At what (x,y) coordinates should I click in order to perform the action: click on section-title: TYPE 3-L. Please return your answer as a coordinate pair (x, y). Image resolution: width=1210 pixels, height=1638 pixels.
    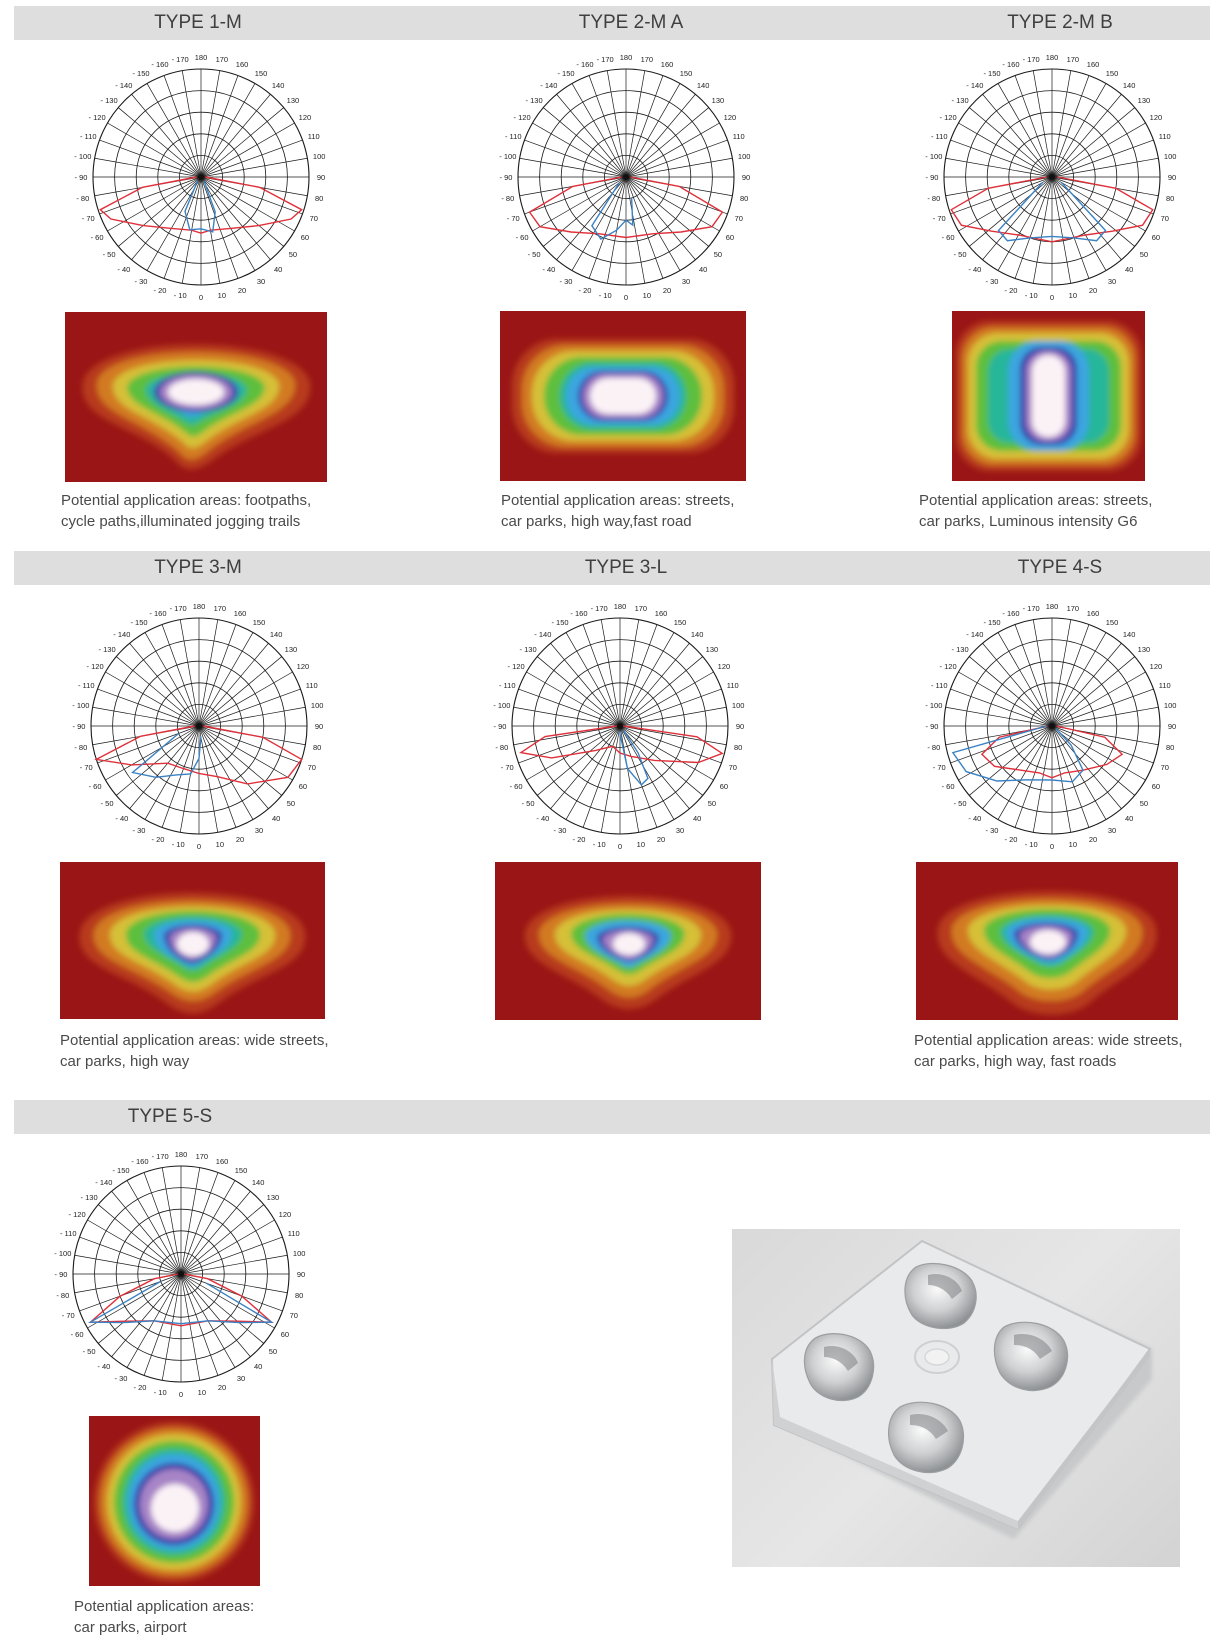
    Looking at the image, I should click on (626, 567).